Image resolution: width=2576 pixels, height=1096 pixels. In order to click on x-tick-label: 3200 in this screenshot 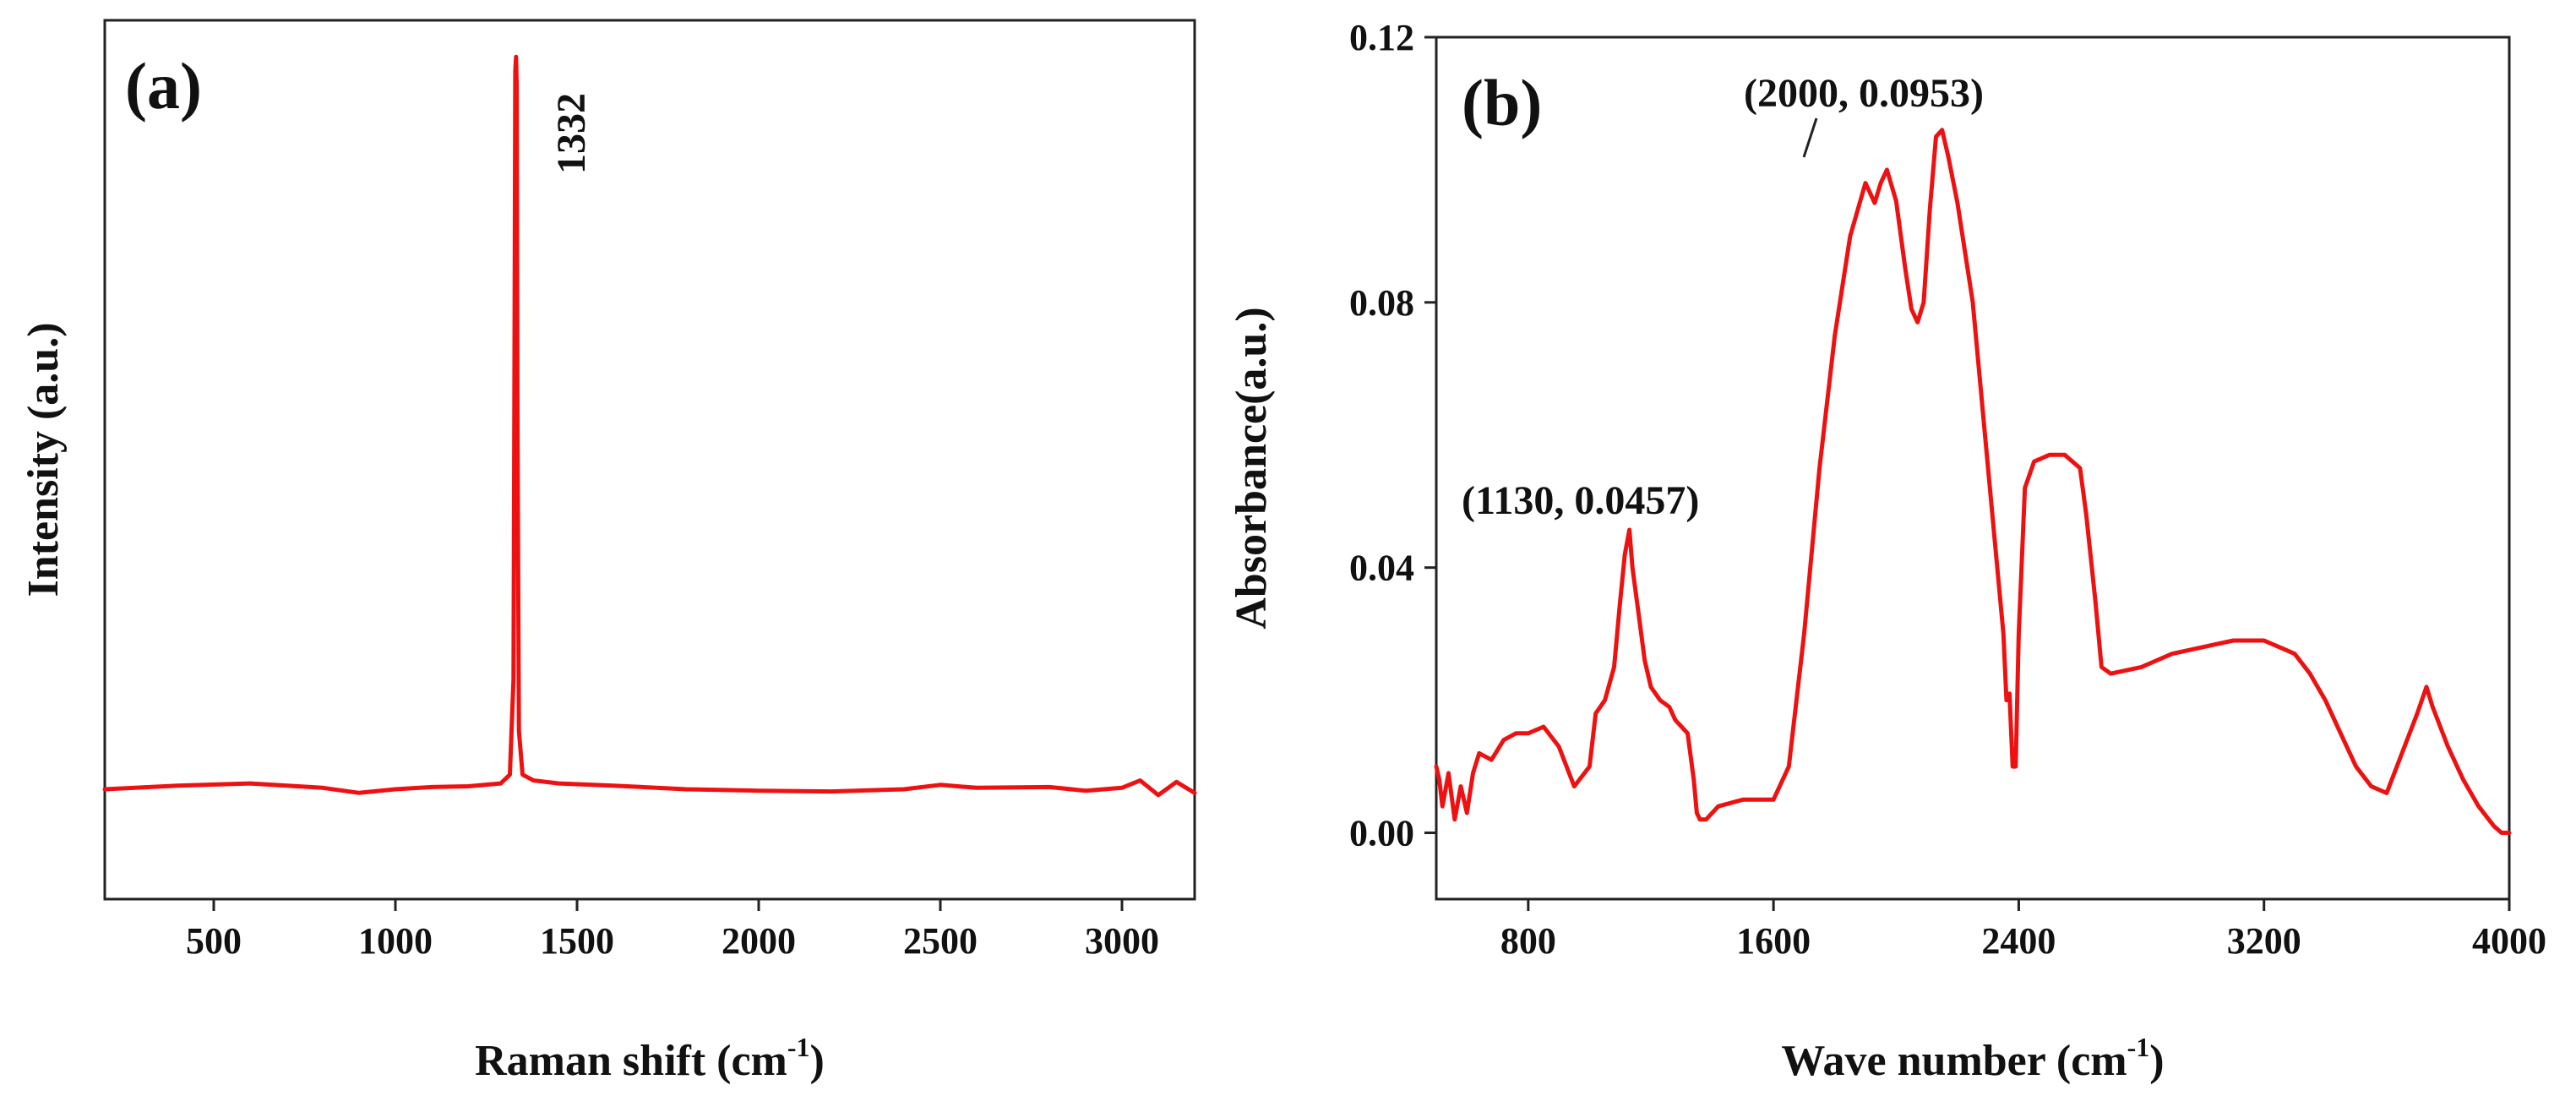, I will do `click(2264, 941)`.